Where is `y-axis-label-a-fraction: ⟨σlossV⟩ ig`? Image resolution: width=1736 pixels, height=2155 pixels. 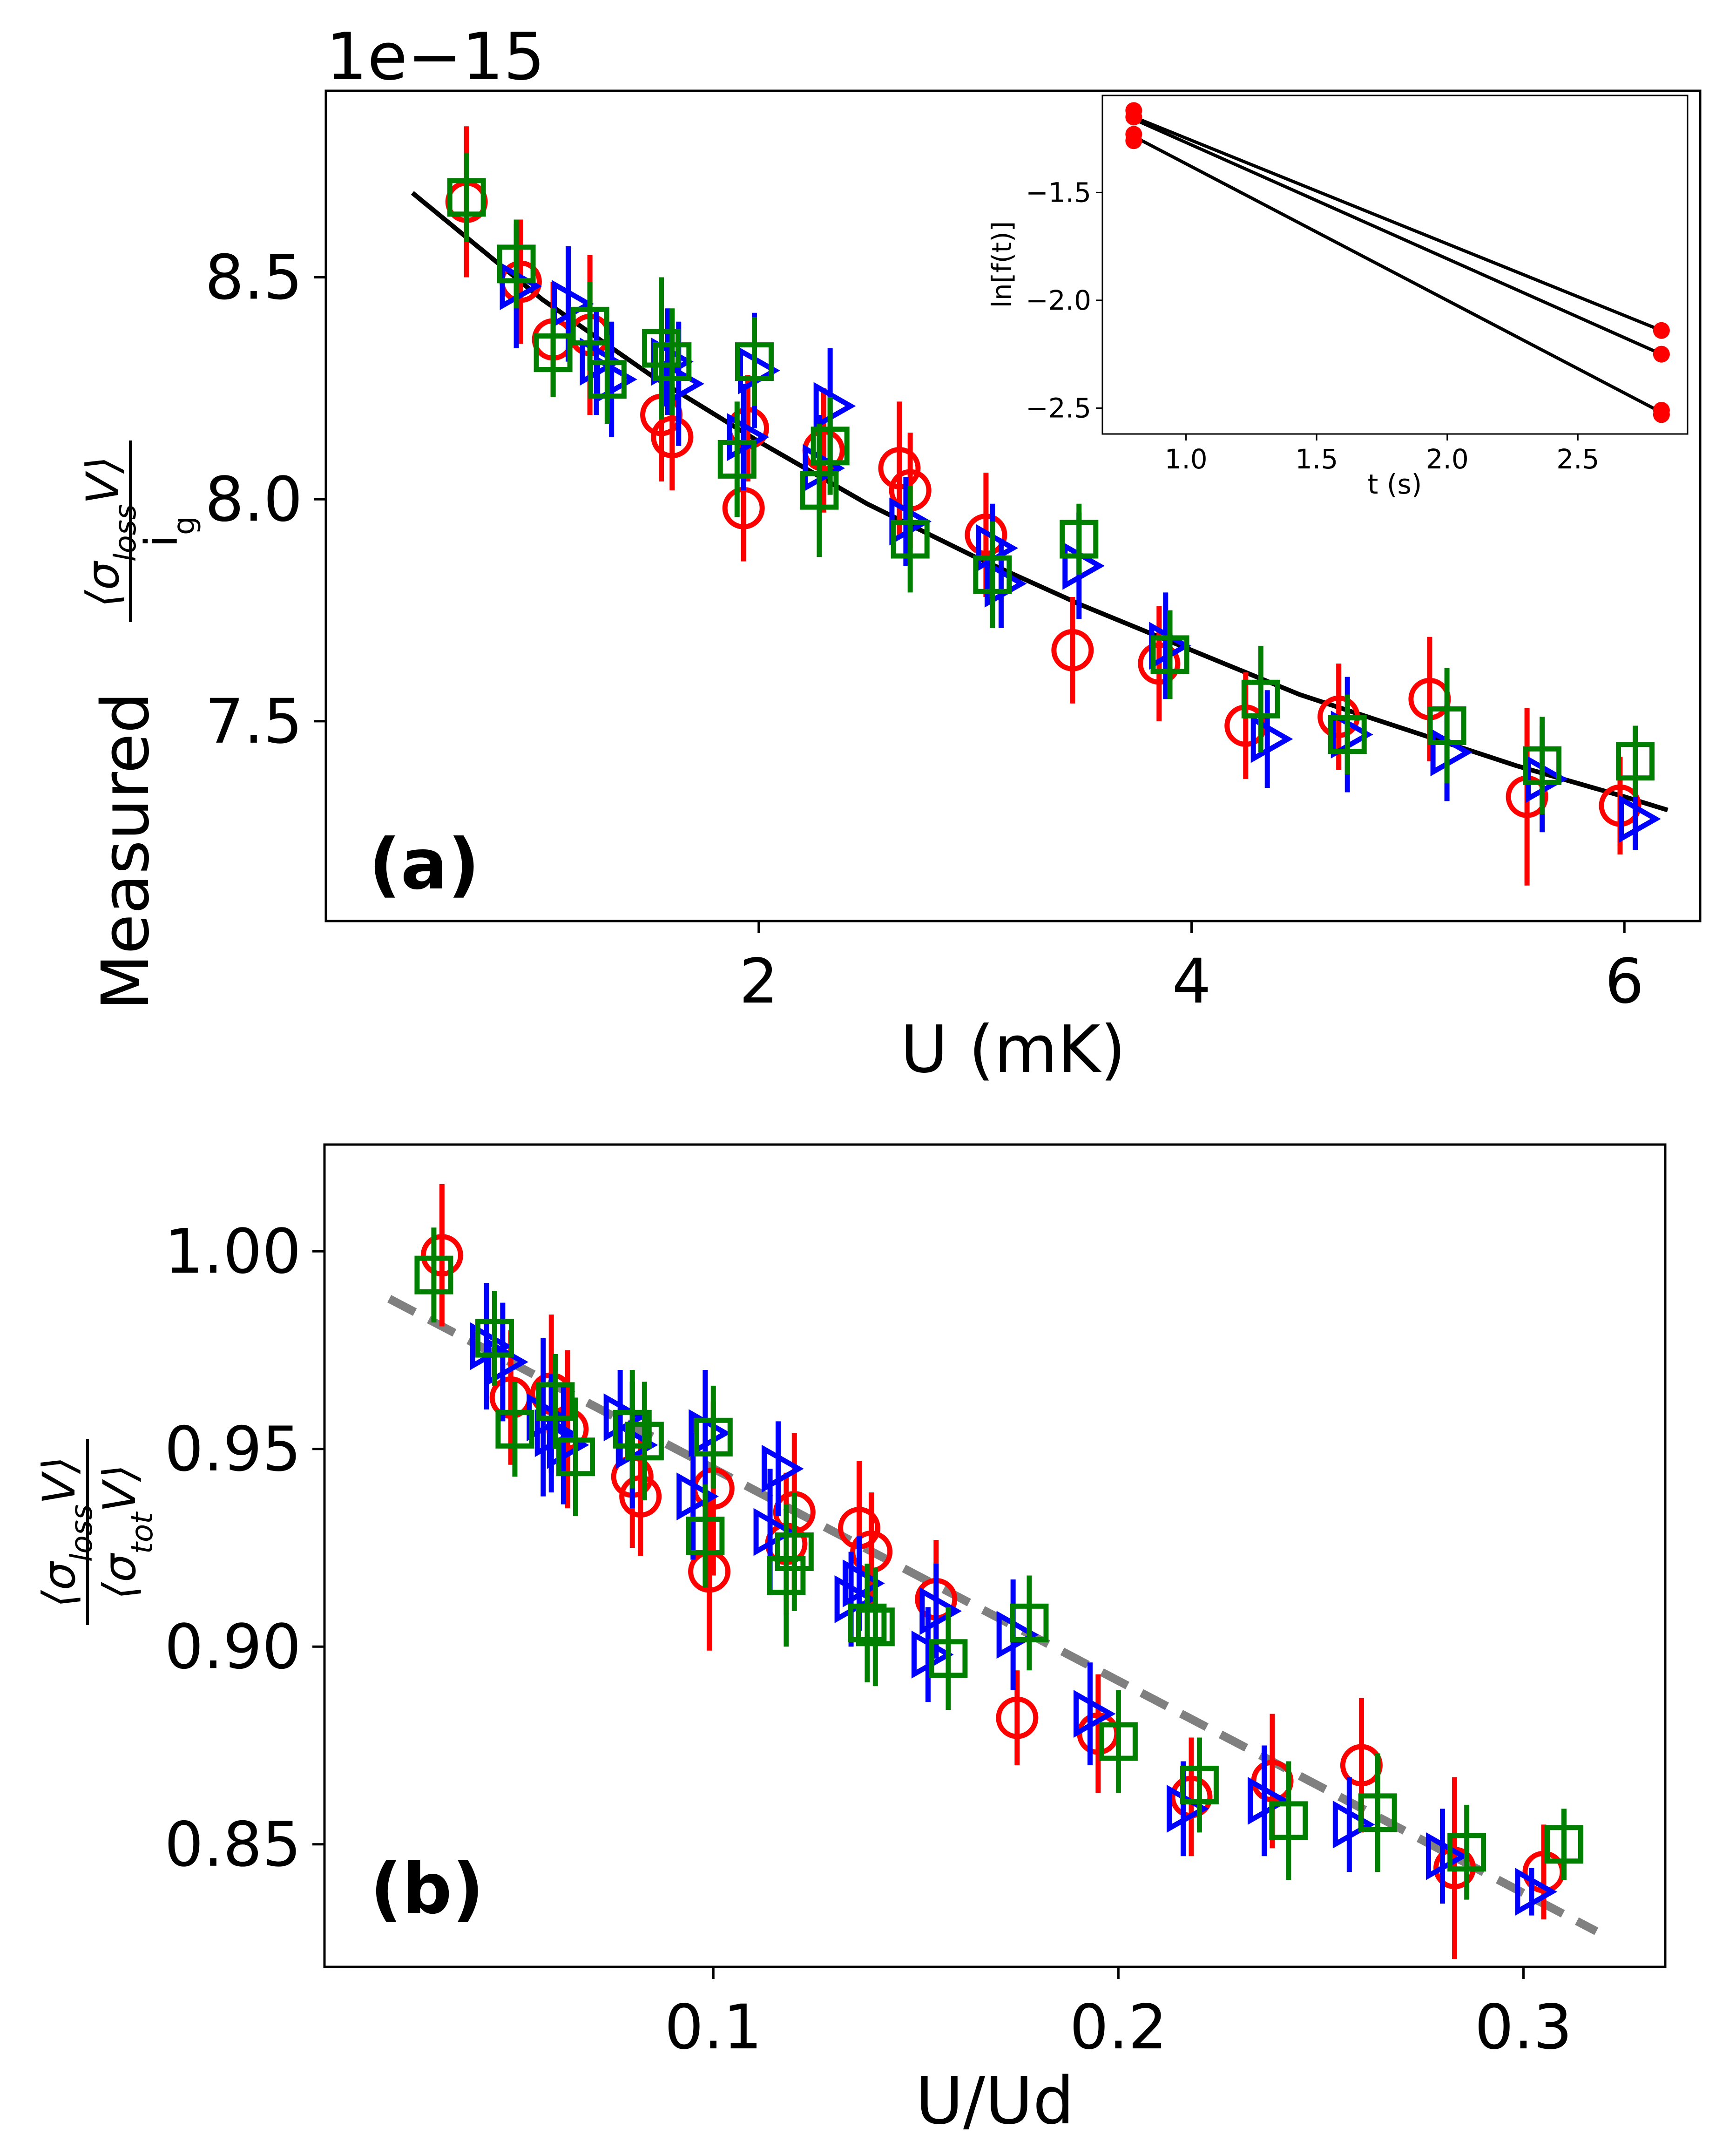
y-axis-label-a-fraction: ⟨σlossV⟩ ig is located at coordinates (139, 531).